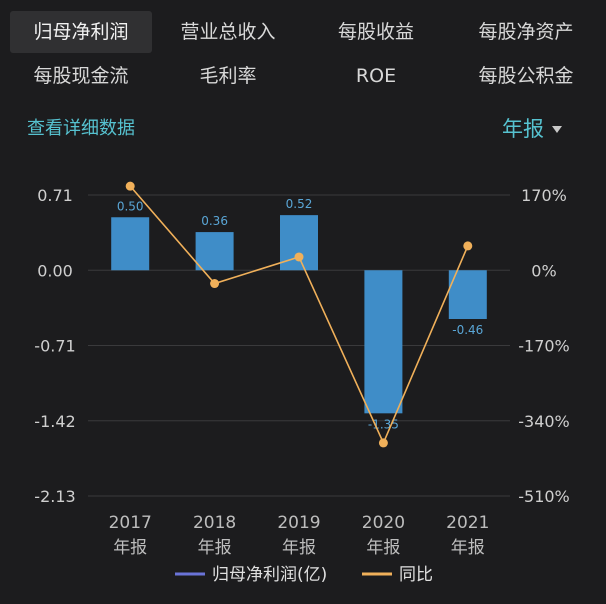  I want to click on yoy-point-2019, so click(299, 257).